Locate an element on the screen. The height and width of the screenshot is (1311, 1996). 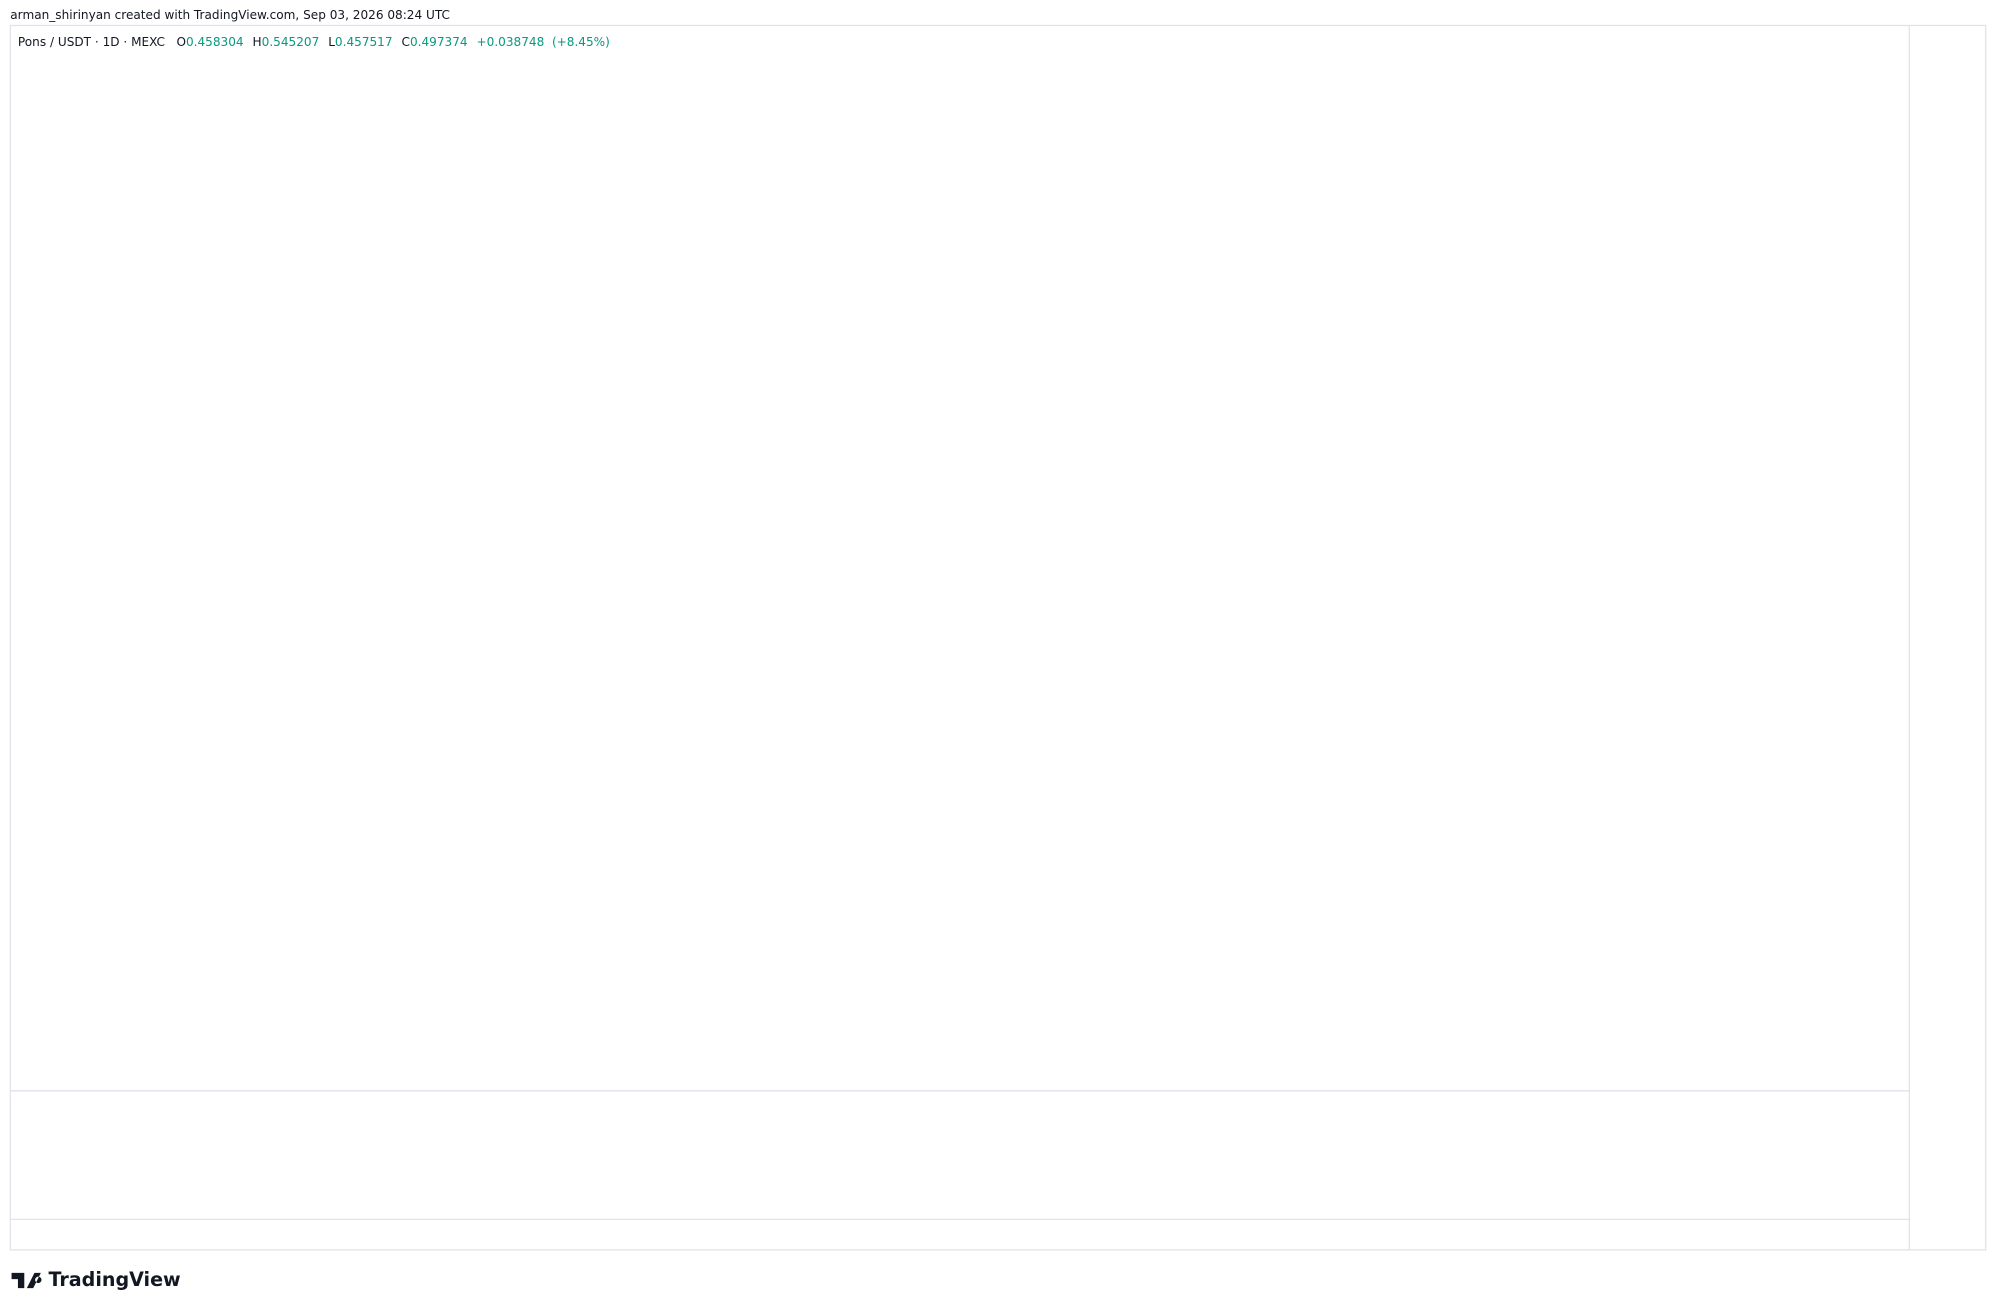
brand-logo is located at coordinates (26, 1280).